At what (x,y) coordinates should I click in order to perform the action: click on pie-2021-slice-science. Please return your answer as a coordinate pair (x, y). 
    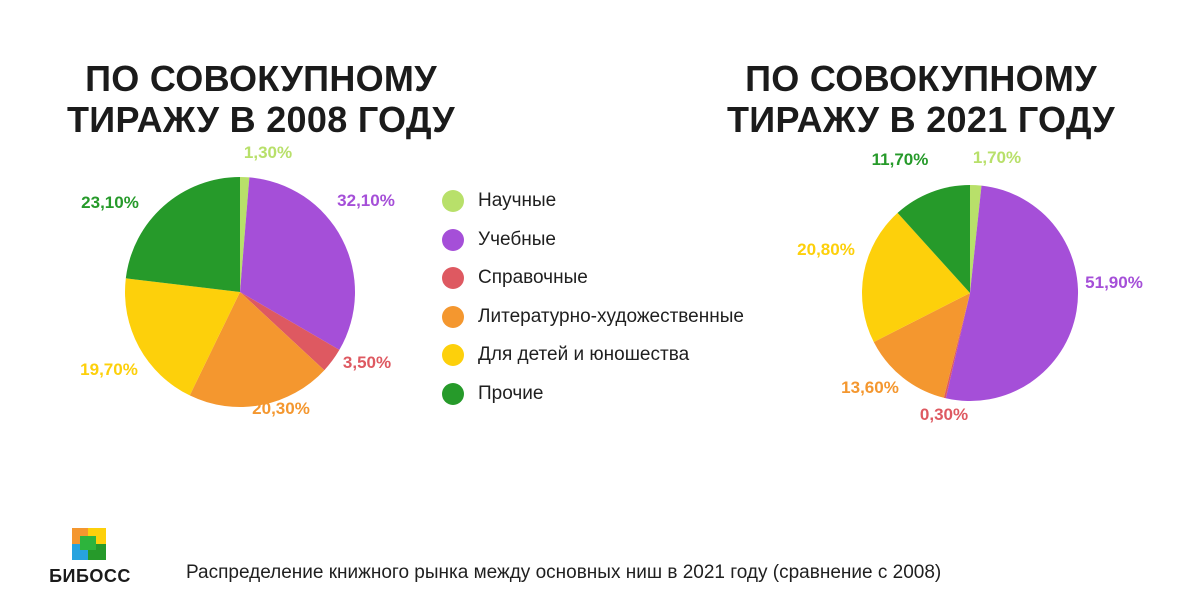
    Looking at the image, I should click on (976, 239).